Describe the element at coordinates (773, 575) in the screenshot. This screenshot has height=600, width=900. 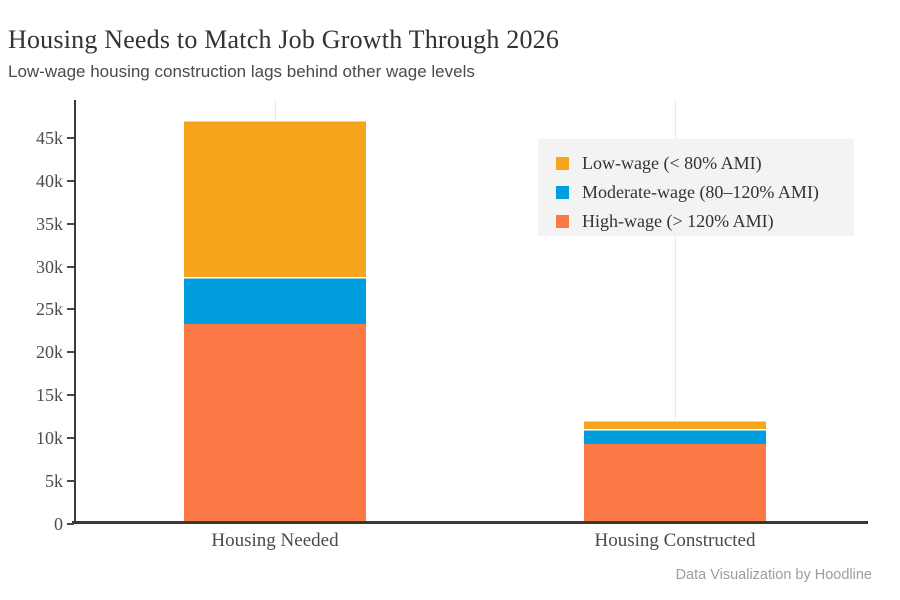
I see `credit-text: Data Visualization by Hoodline` at that location.